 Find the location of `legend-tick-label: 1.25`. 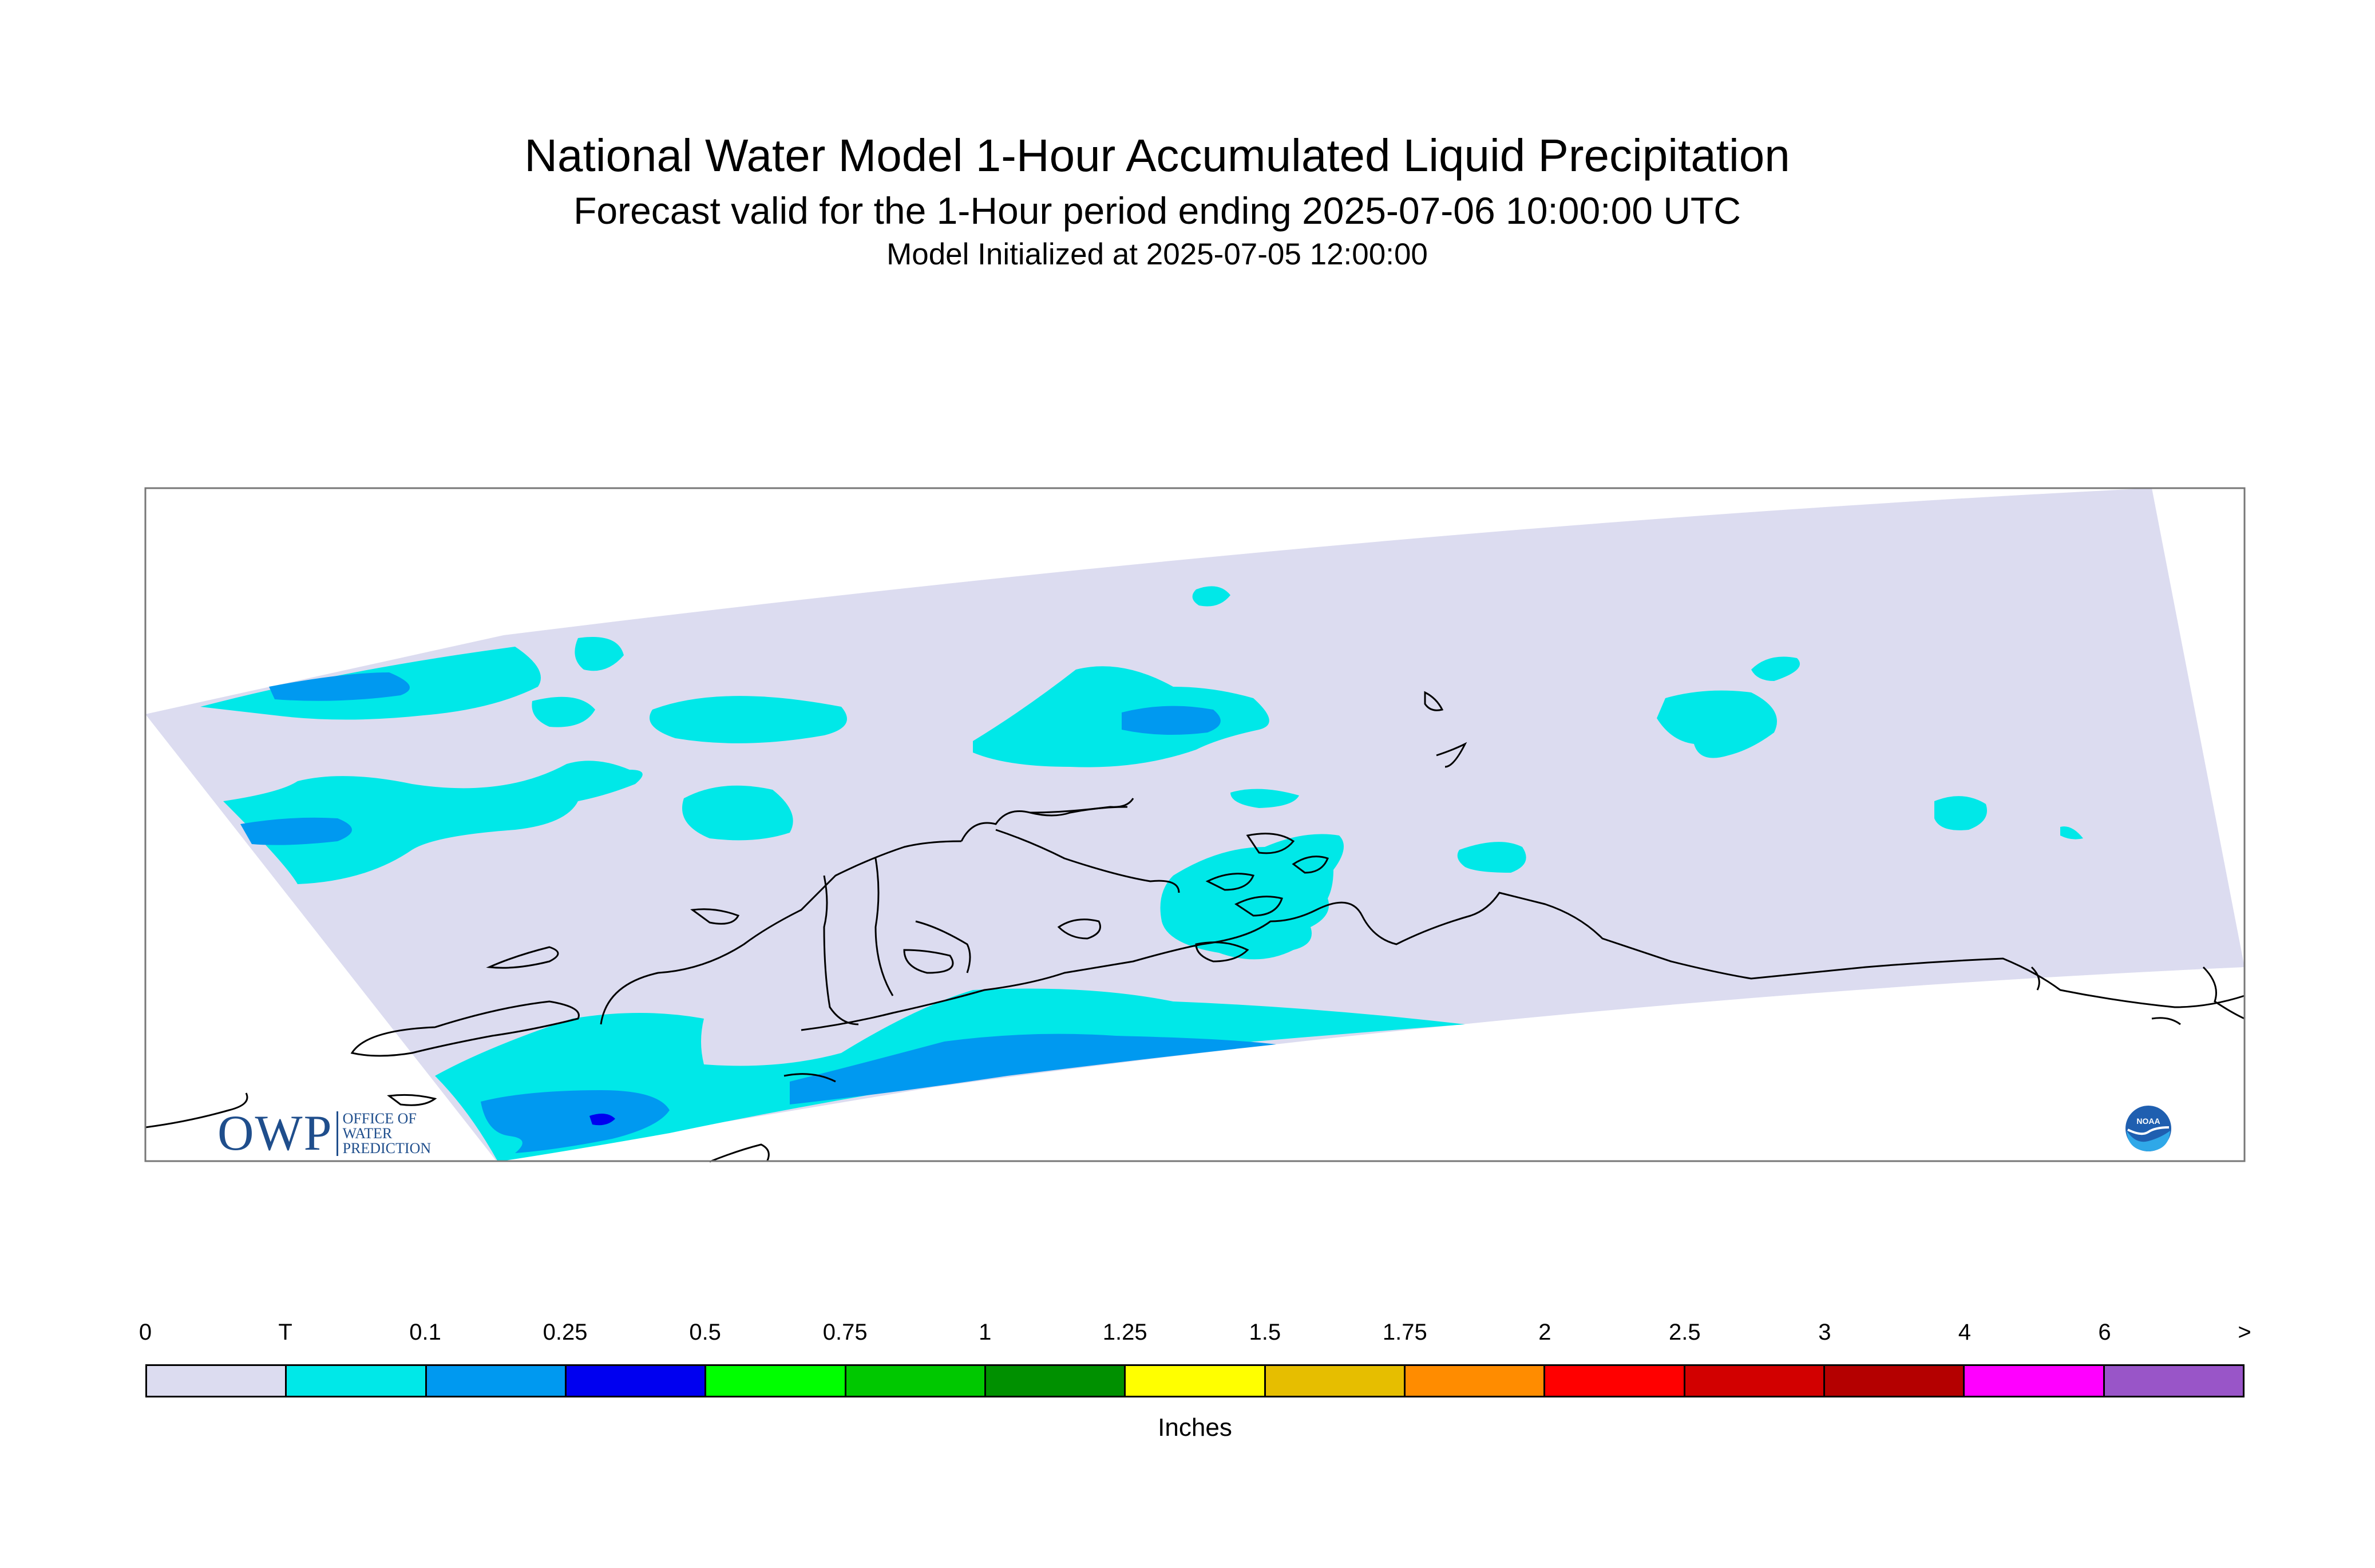

legend-tick-label: 1.25 is located at coordinates (1124, 1332).